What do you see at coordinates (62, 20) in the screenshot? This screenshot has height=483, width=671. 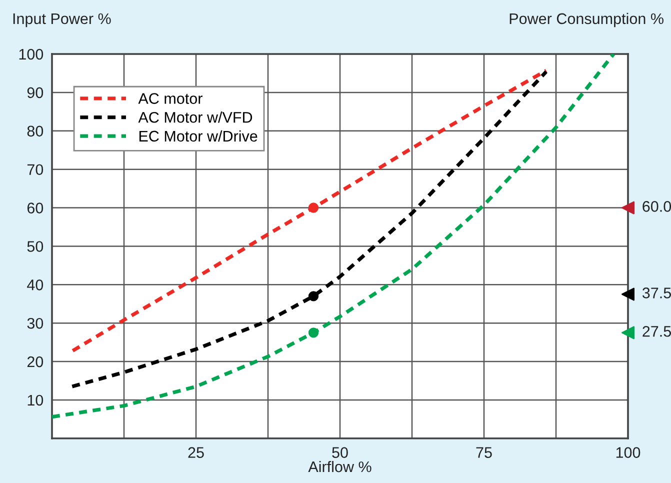 I see `y-axis-title: Input Power %` at bounding box center [62, 20].